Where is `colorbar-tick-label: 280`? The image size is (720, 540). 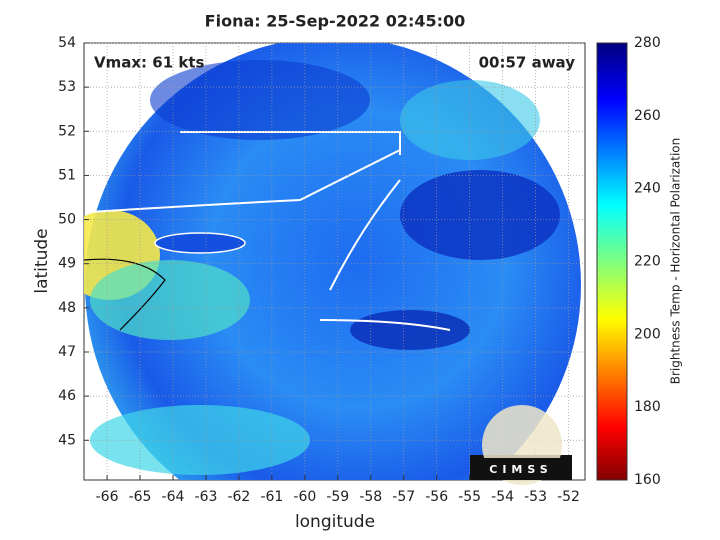
colorbar-tick-label: 280 is located at coordinates (647, 43).